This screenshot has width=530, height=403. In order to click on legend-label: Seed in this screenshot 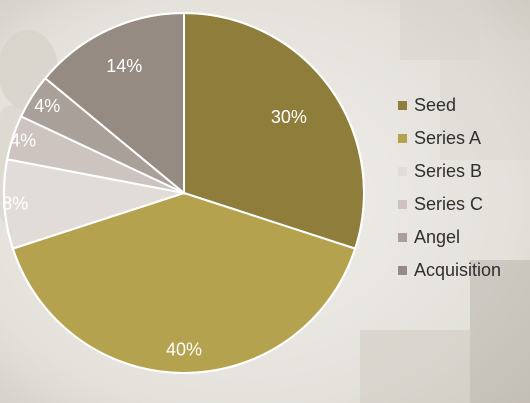, I will do `click(435, 105)`.